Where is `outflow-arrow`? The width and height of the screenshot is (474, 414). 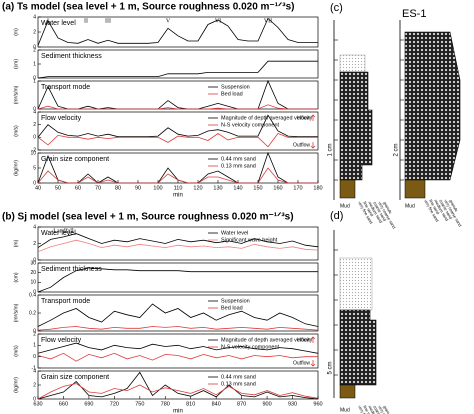 outflow-arrow is located at coordinates (313, 363).